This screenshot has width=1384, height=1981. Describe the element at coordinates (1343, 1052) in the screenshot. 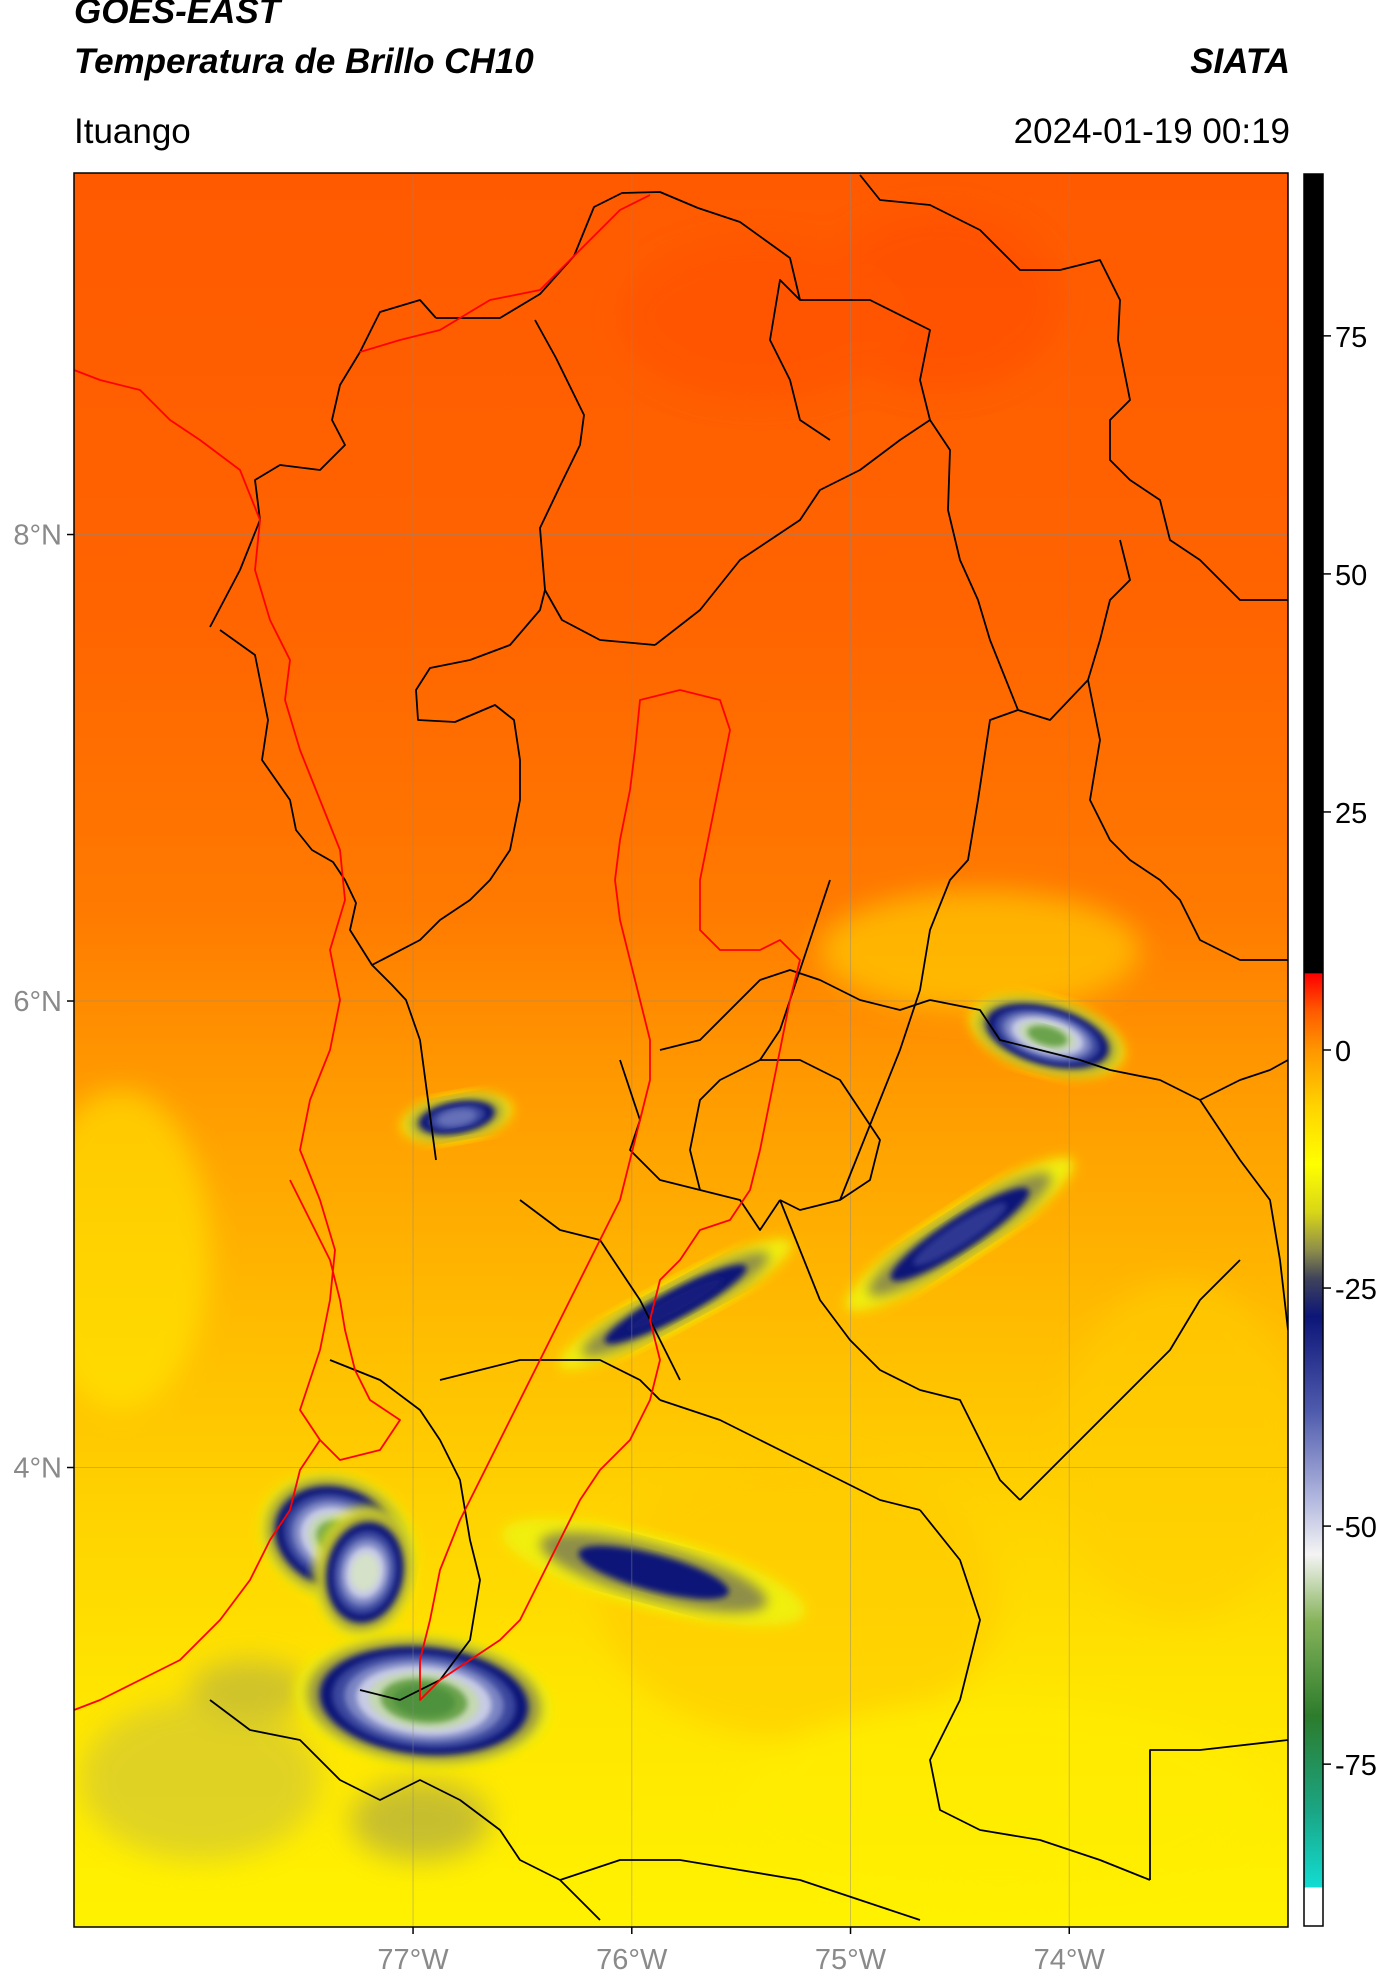

I see `colorbar-tick-label: 0` at that location.